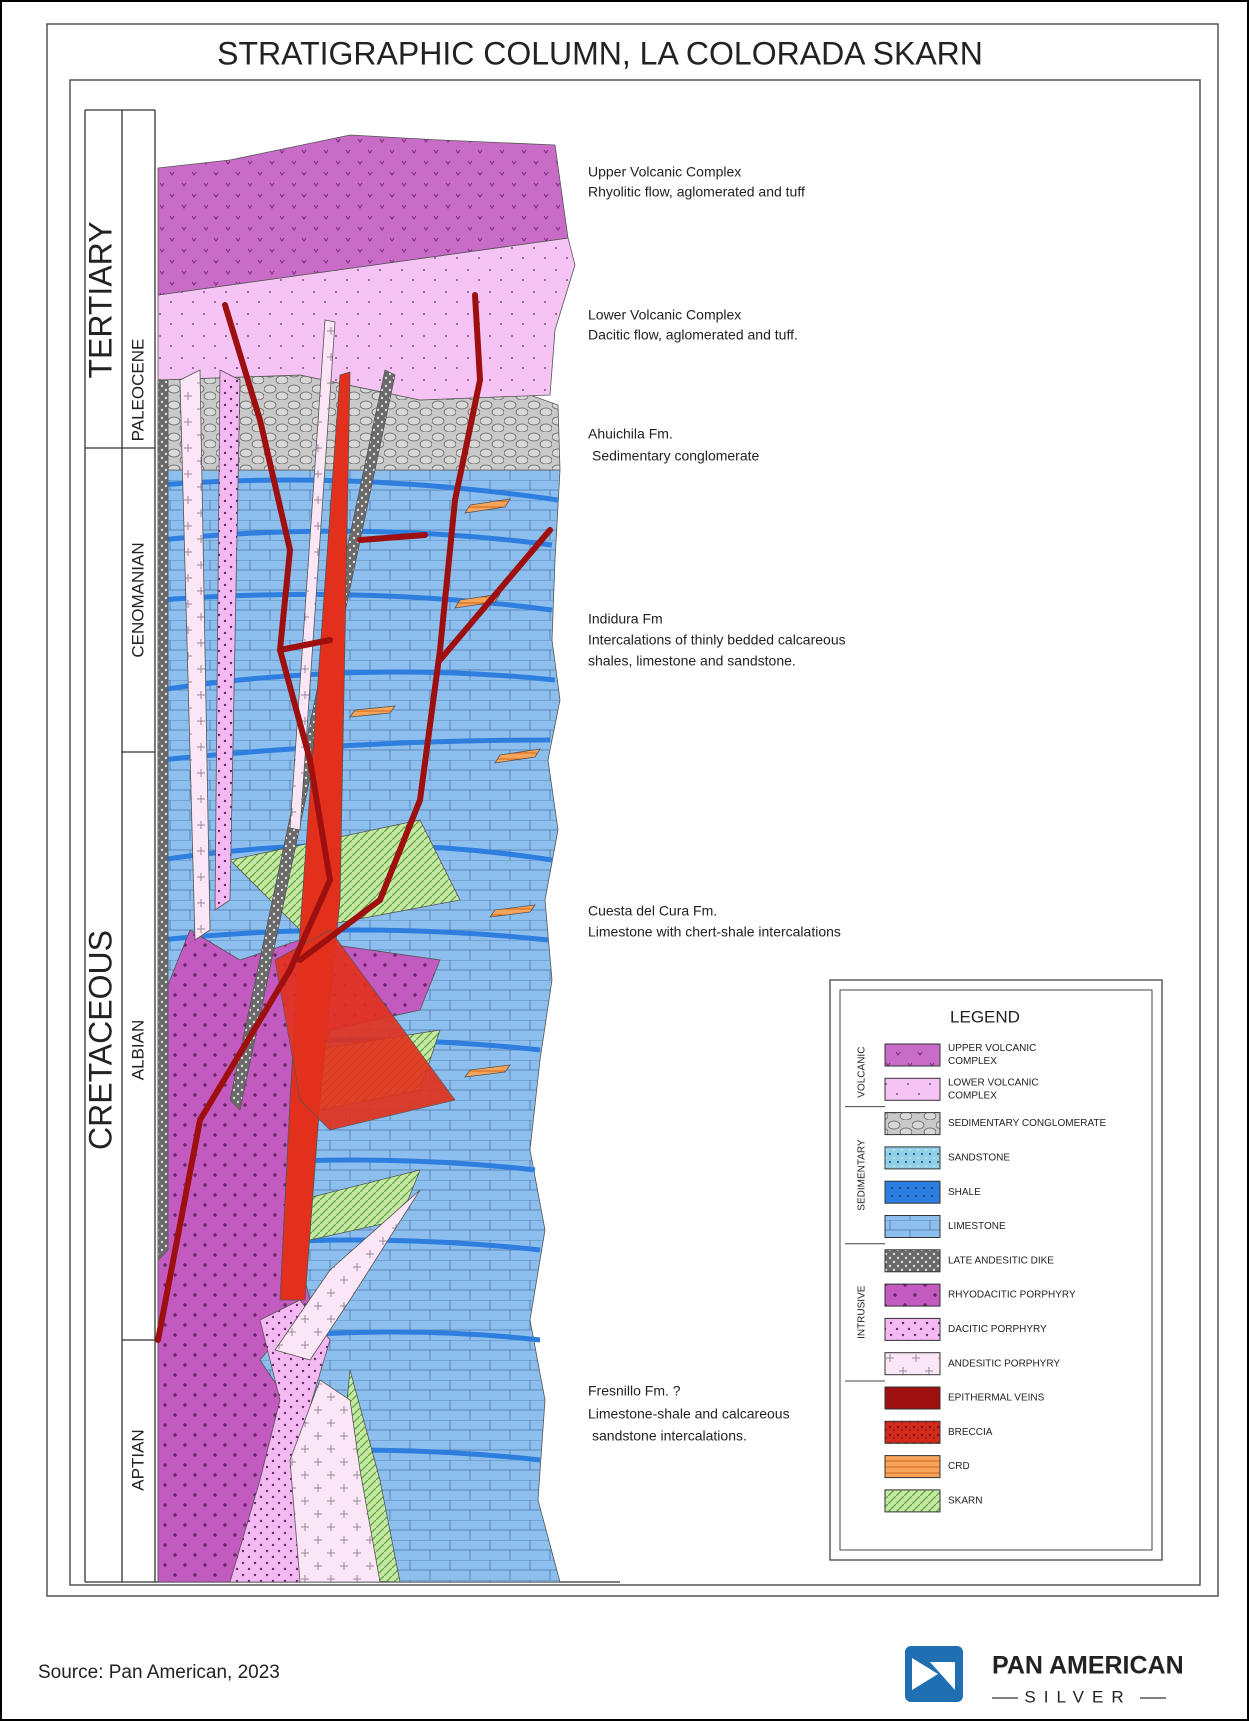  Describe the element at coordinates (363, 215) in the screenshot. I see `upper-volcanic` at that location.